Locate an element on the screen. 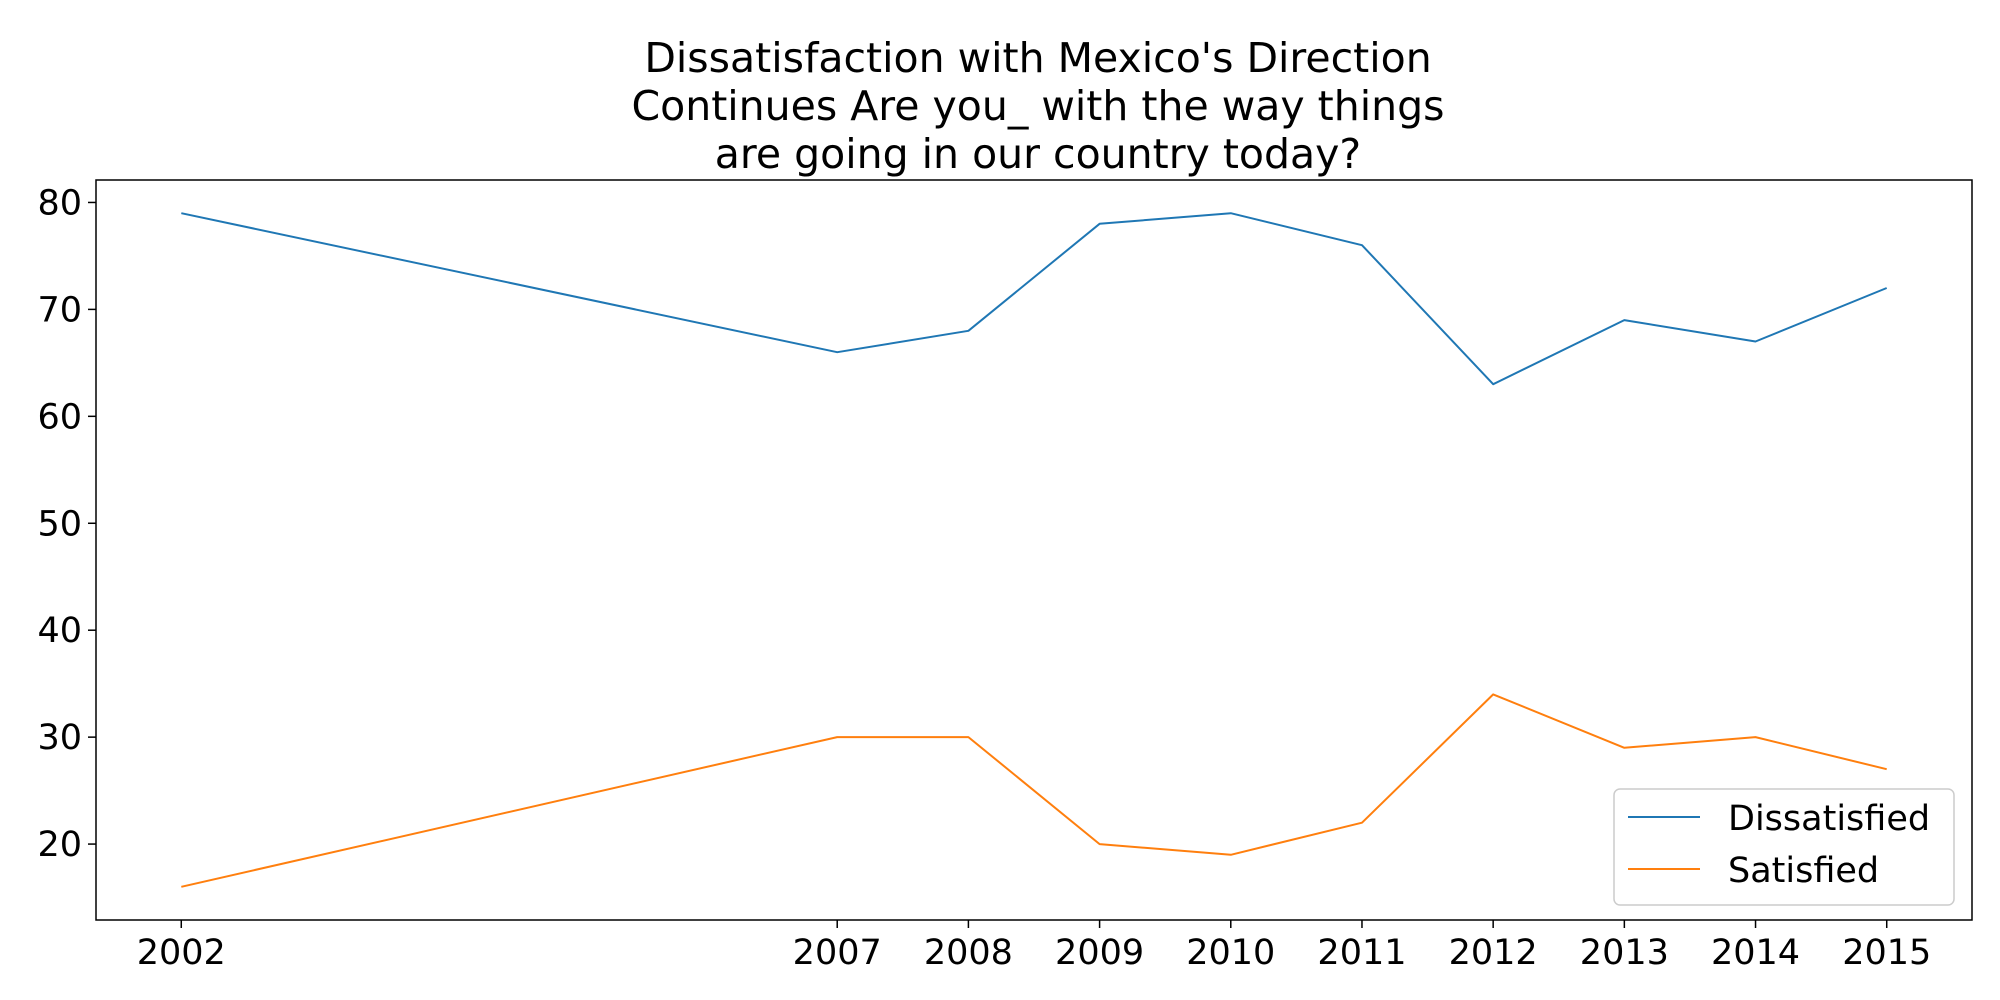 The height and width of the screenshot is (1000, 2000). y-tick-label: 20 is located at coordinates (59, 845).